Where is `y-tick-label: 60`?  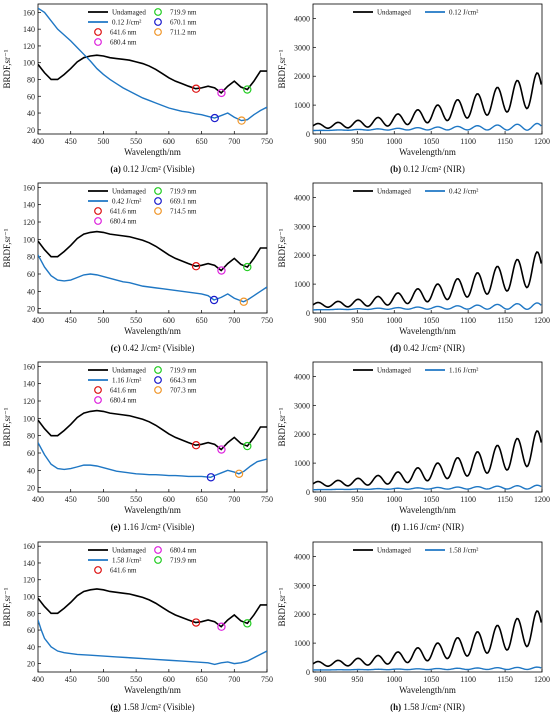
y-tick-label: 60 is located at coordinates (31, 96).